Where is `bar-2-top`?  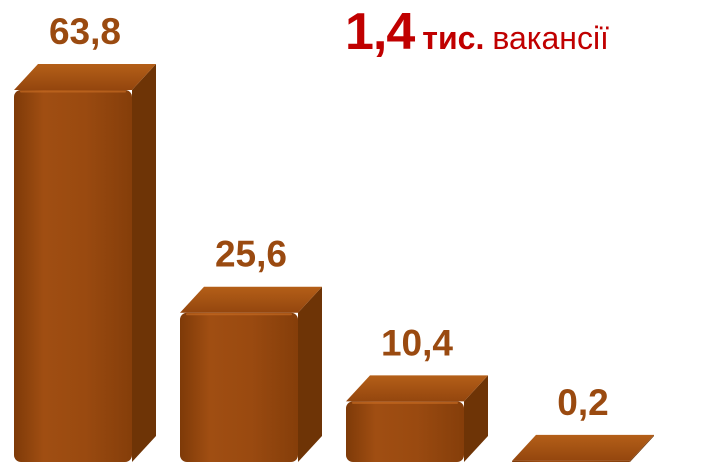 bar-2-top is located at coordinates (251, 299).